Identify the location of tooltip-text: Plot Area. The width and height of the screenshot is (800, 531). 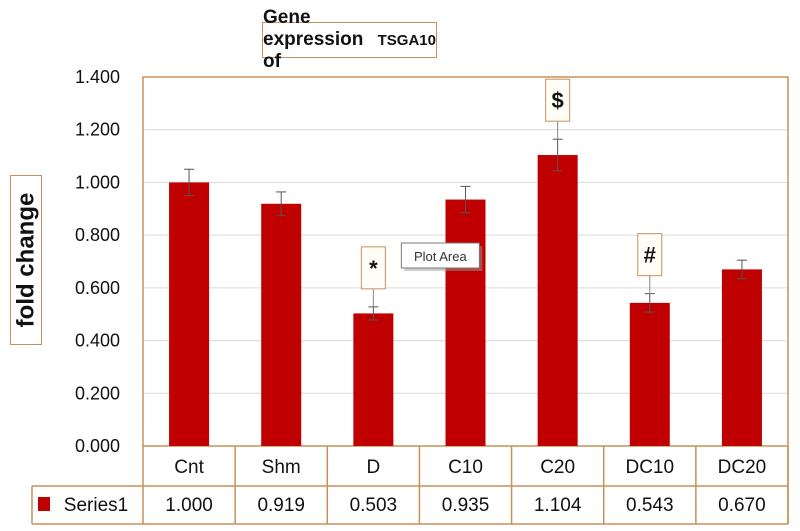
(441, 256).